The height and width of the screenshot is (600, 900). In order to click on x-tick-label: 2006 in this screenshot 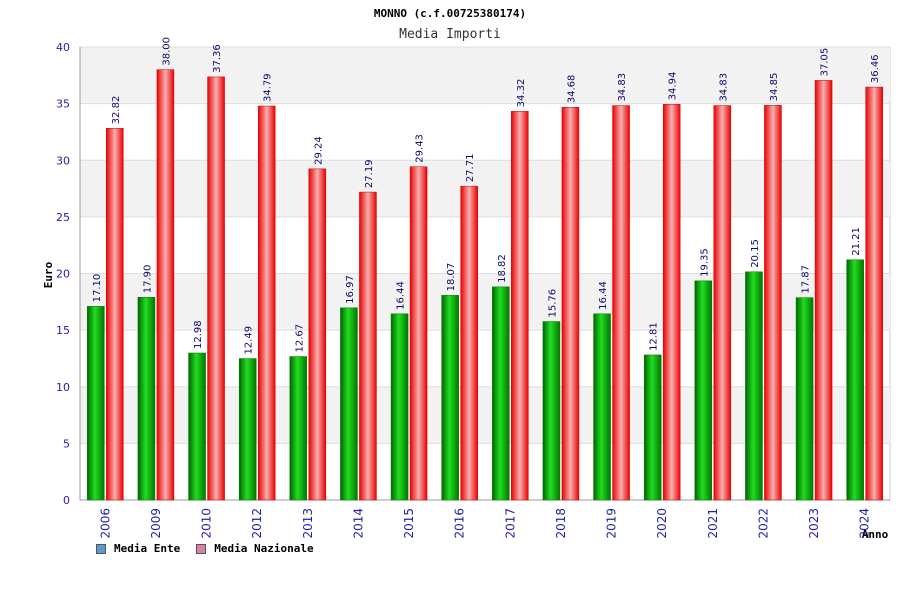, I will do `click(105, 523)`.